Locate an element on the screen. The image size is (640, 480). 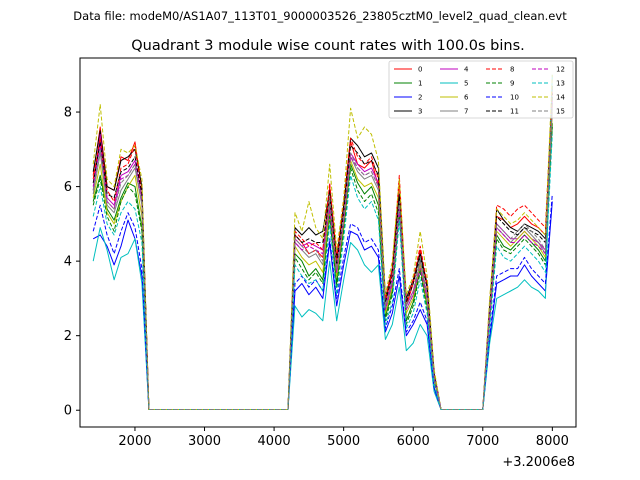
legend-label-12: 12 is located at coordinates (560, 70).